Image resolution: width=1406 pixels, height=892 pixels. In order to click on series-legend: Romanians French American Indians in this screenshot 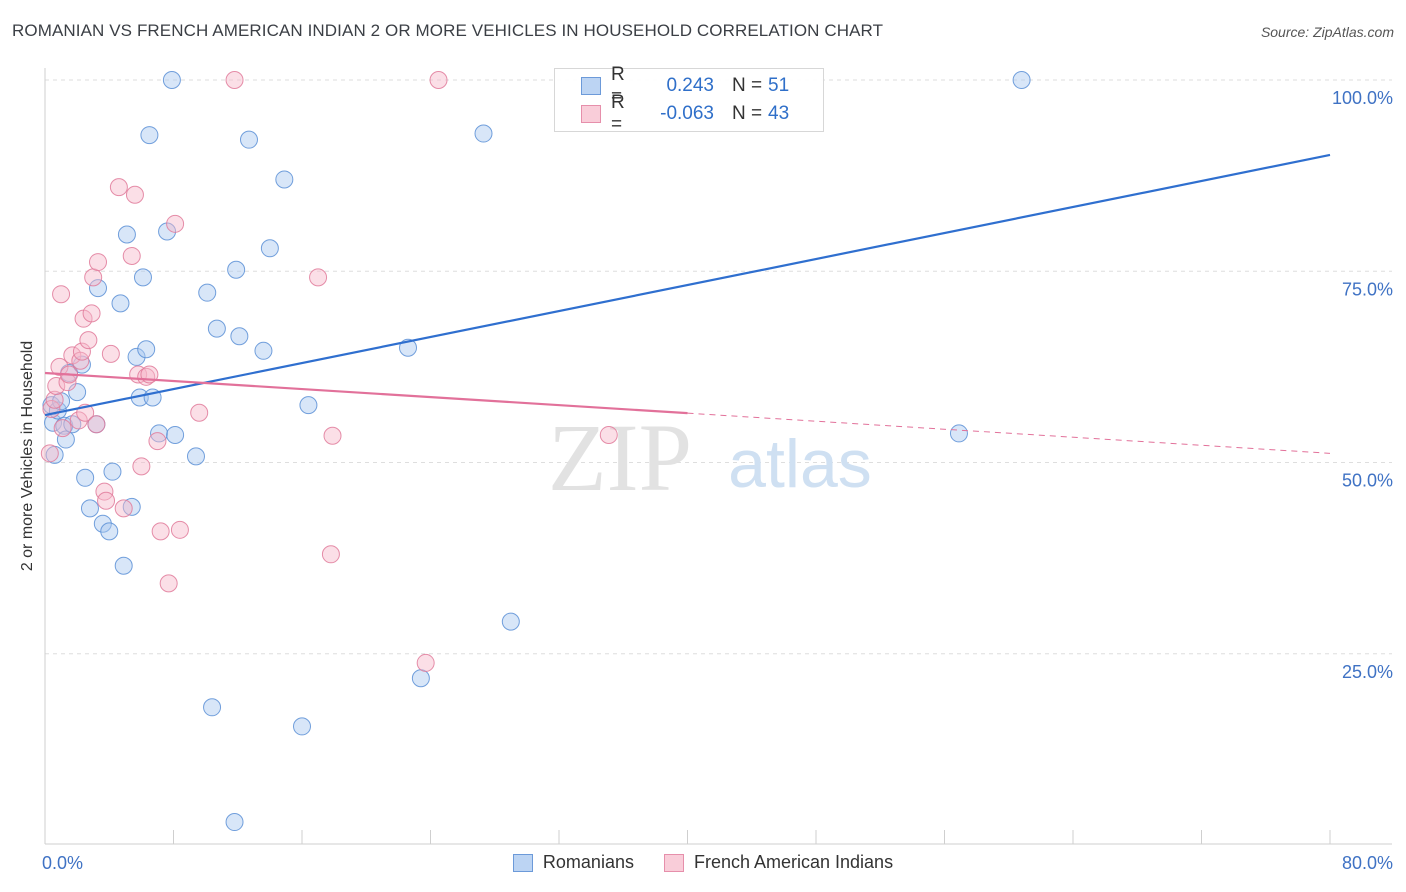, I will do `click(703, 862)`.